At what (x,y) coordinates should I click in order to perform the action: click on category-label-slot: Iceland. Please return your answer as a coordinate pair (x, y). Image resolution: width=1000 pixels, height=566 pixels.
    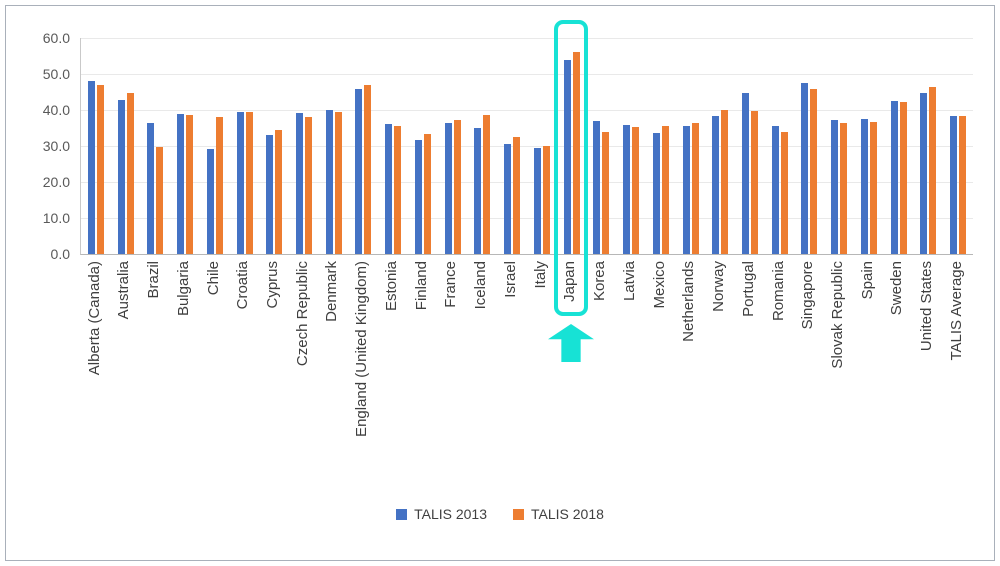
    Looking at the image, I should click on (482, 285).